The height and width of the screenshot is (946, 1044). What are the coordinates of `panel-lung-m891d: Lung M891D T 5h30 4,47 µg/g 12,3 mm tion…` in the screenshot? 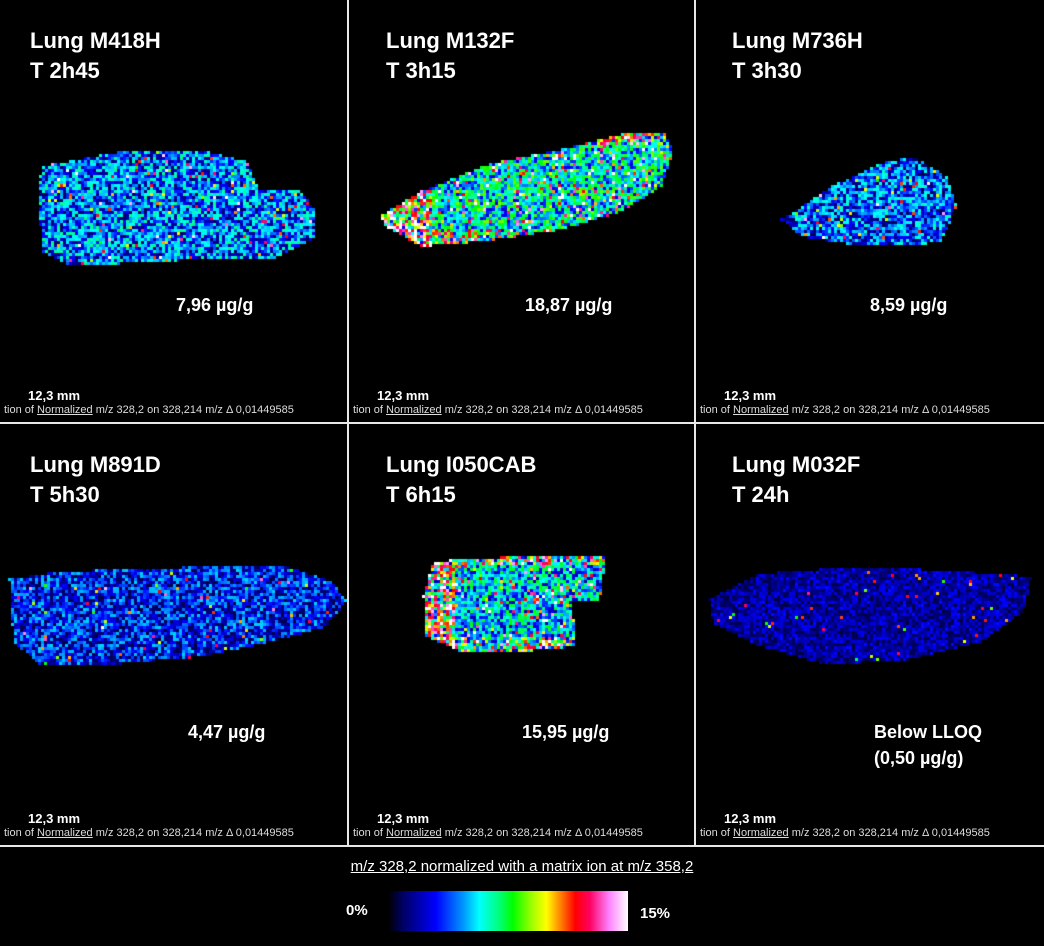 It's located at (173, 634).